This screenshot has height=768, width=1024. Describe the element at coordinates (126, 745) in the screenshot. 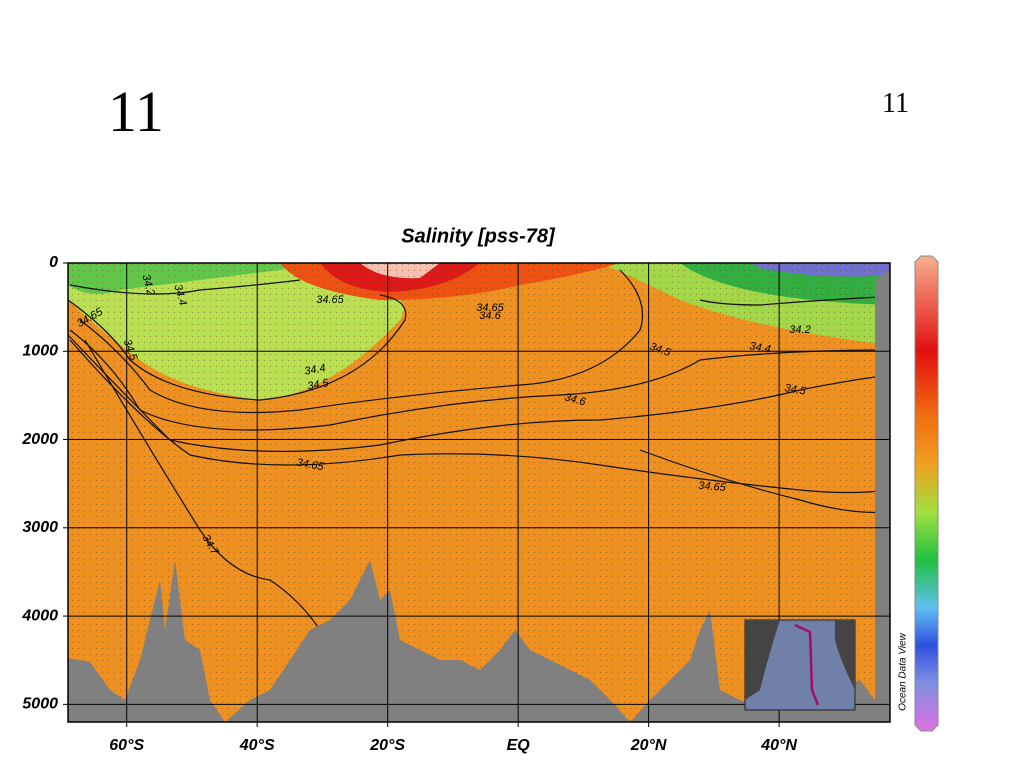

I see `x-tick-label: 60°S` at that location.